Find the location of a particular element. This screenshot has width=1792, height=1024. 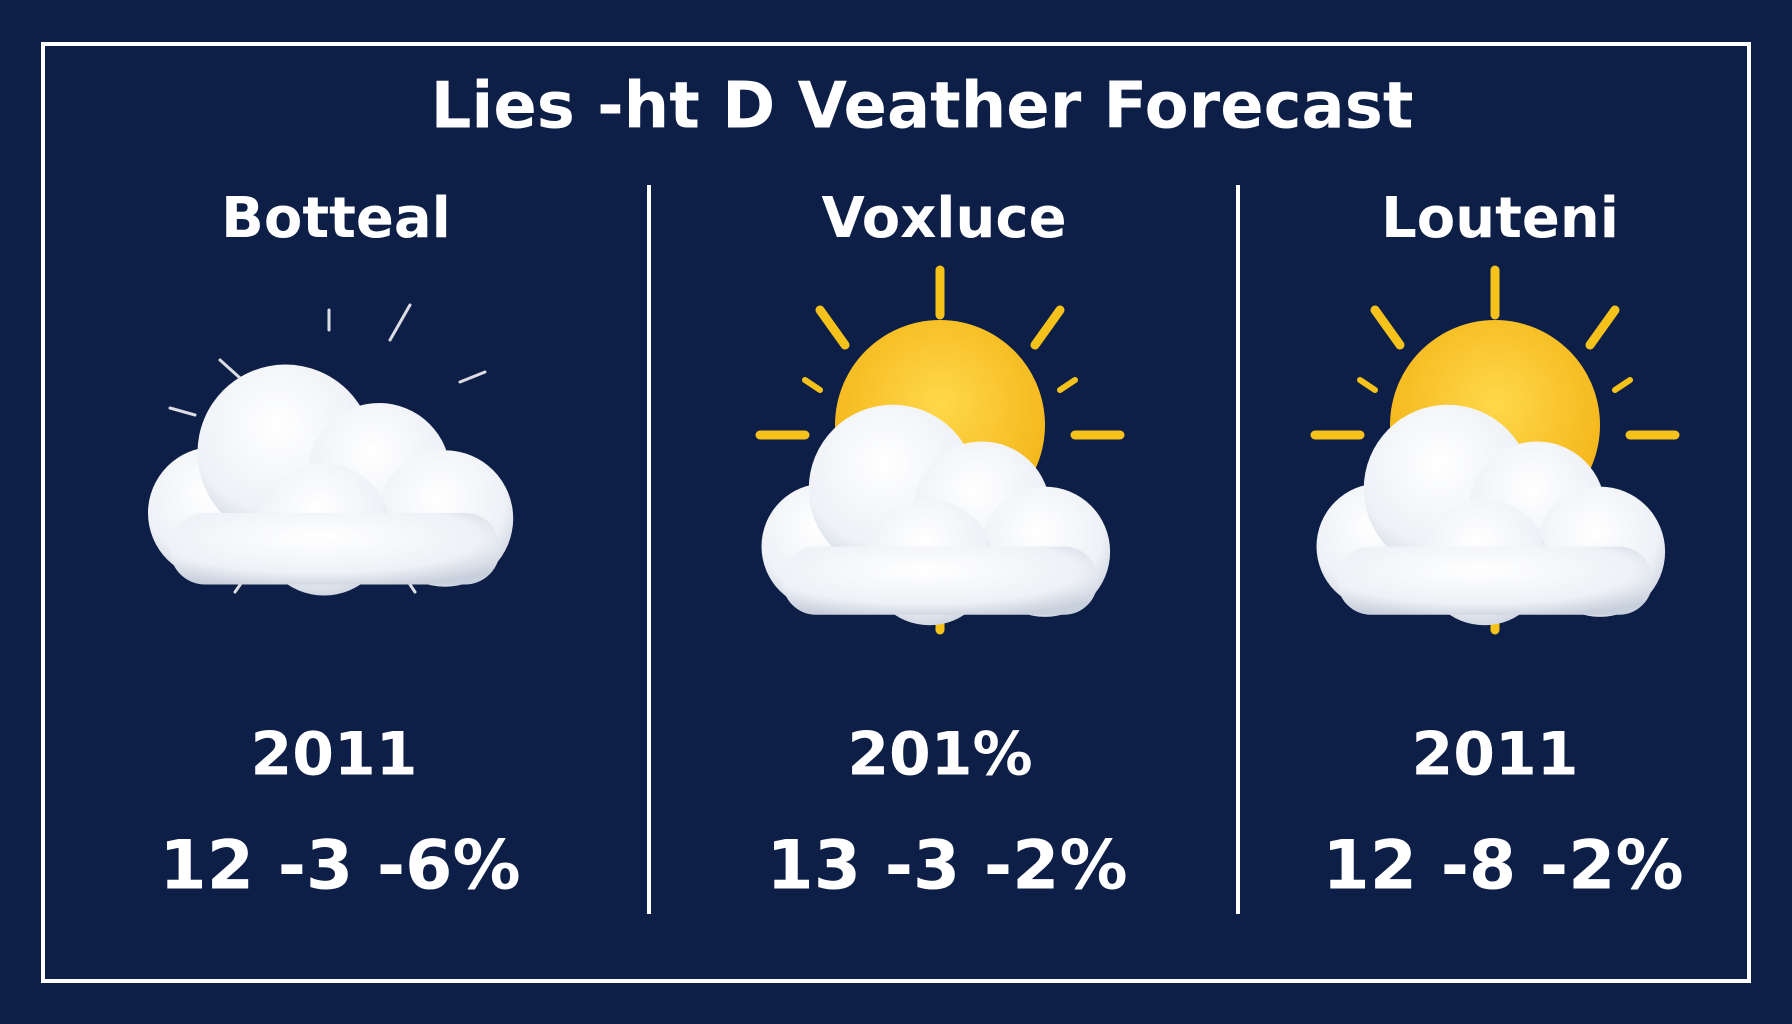

stats: 12 -8 -2% is located at coordinates (1502, 866).